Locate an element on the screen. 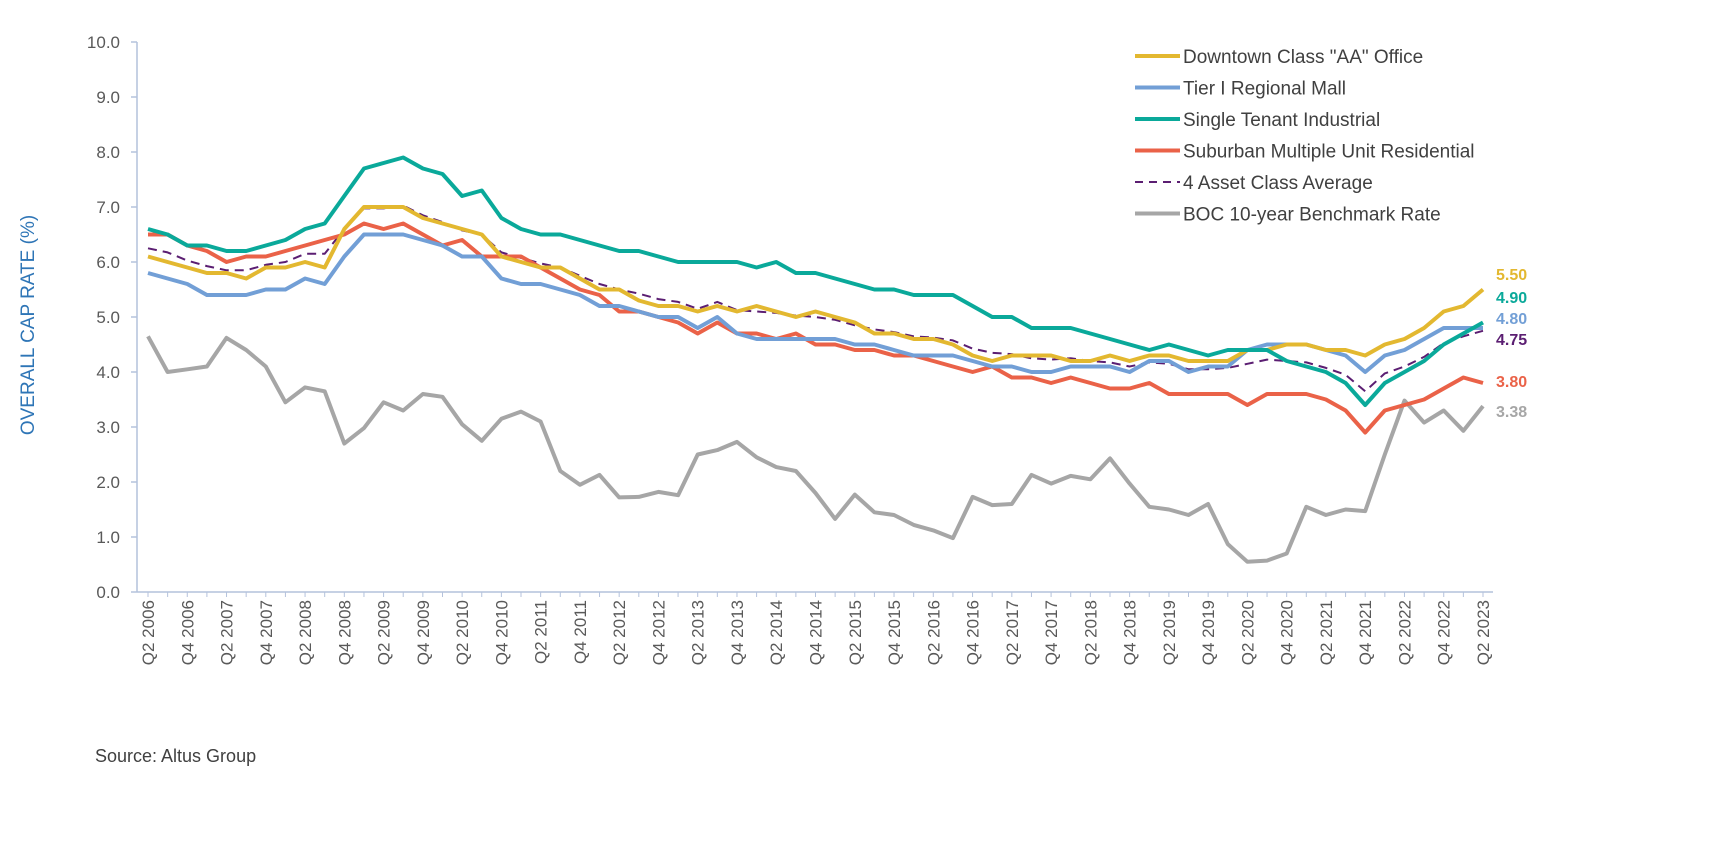  x-tick-label: Q4 2020 is located at coordinates (1287, 632).